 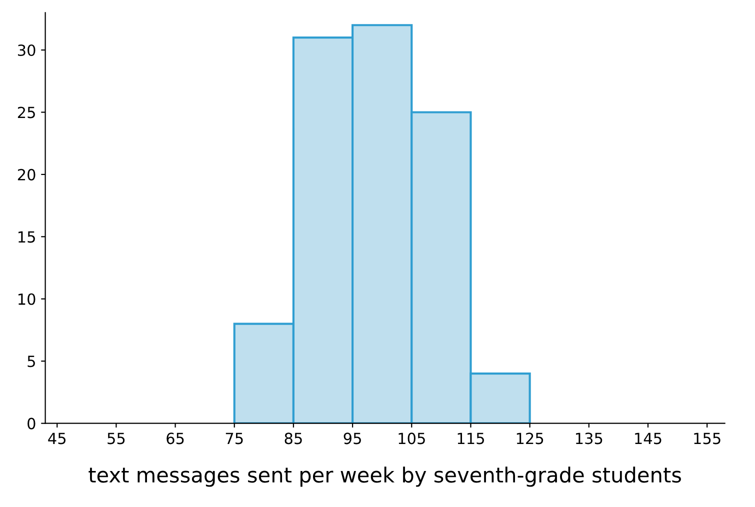 I want to click on y-tick-label: 30, so click(x=27, y=50).